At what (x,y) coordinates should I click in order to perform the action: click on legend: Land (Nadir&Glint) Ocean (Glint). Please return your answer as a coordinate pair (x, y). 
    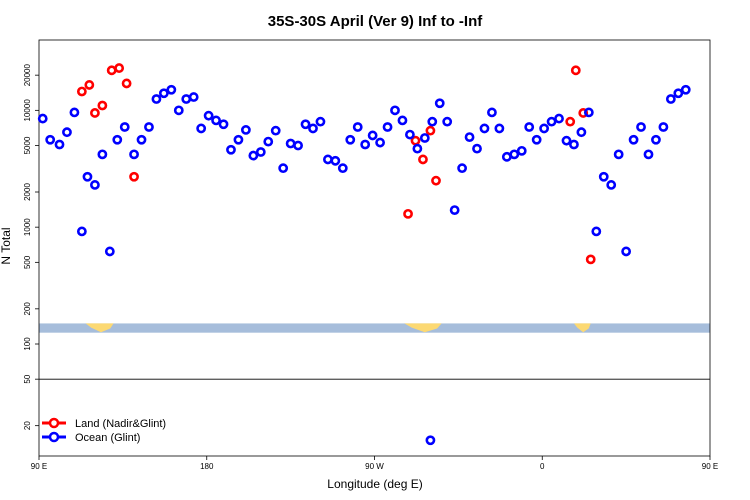
    Looking at the image, I should click on (104, 430).